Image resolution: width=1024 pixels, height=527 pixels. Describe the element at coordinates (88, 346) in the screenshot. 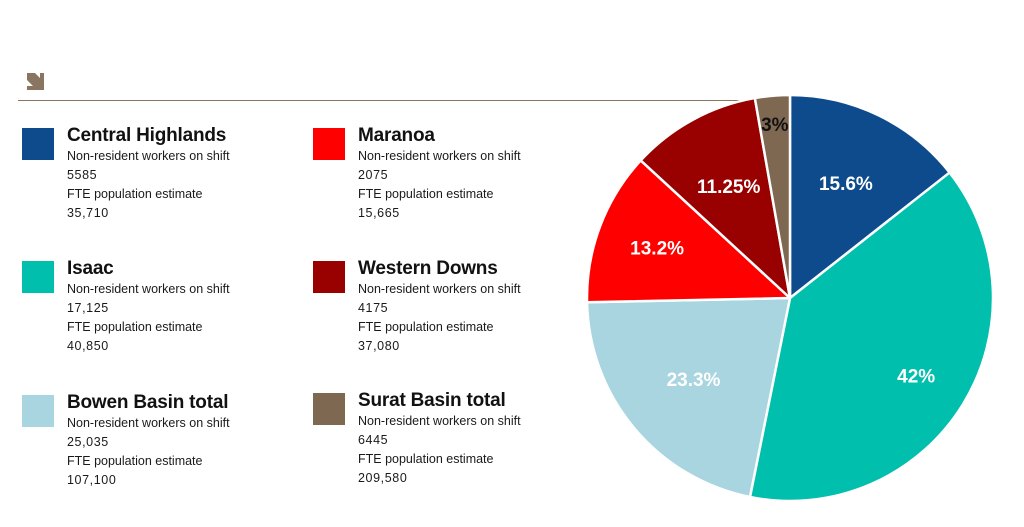

I see `population-value: 40,850` at that location.